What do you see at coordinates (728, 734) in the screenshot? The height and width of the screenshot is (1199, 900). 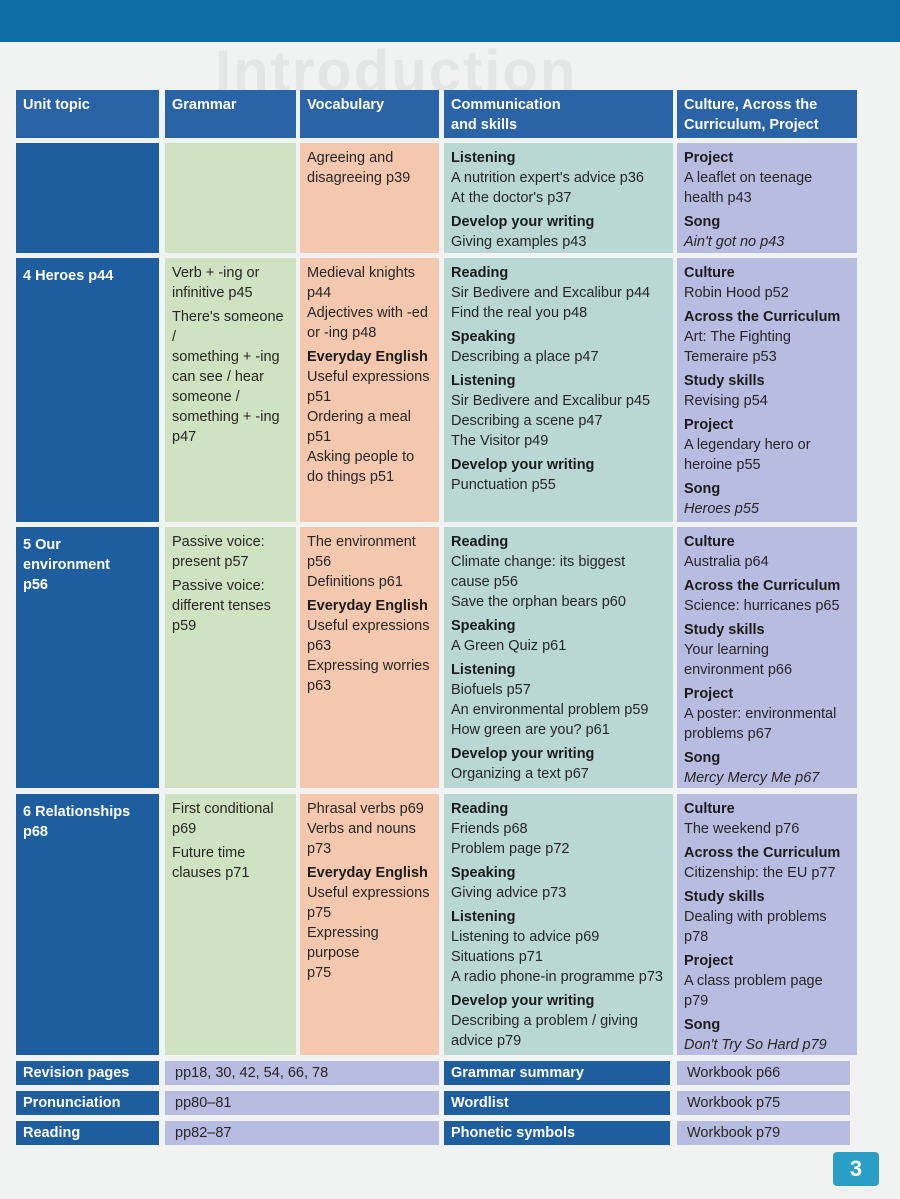 I see `entry-line: problems p67` at bounding box center [728, 734].